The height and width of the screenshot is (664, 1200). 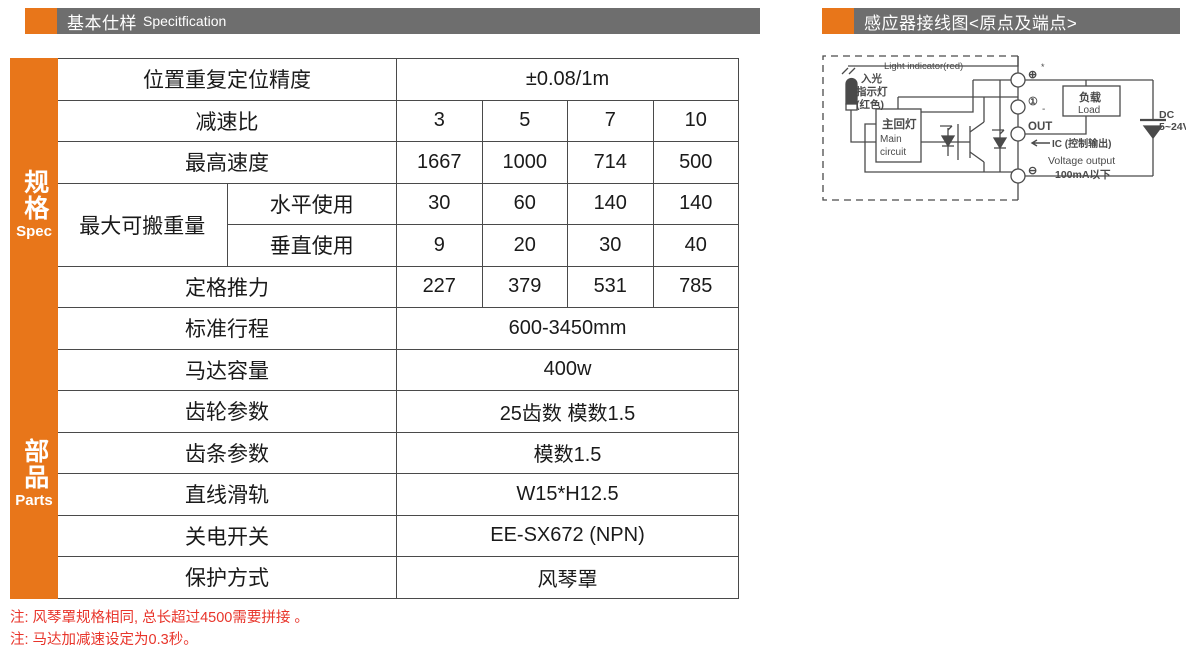 What do you see at coordinates (1081, 143) in the screenshot?
I see `ic-control-label: IC (控制输出)` at bounding box center [1081, 143].